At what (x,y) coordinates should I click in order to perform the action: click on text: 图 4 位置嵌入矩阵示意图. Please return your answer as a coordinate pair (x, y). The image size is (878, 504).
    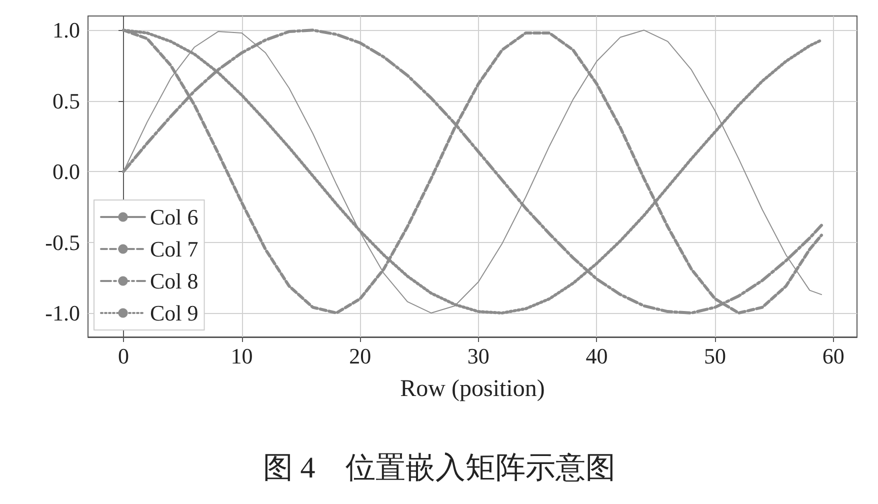
    Looking at the image, I should click on (439, 468).